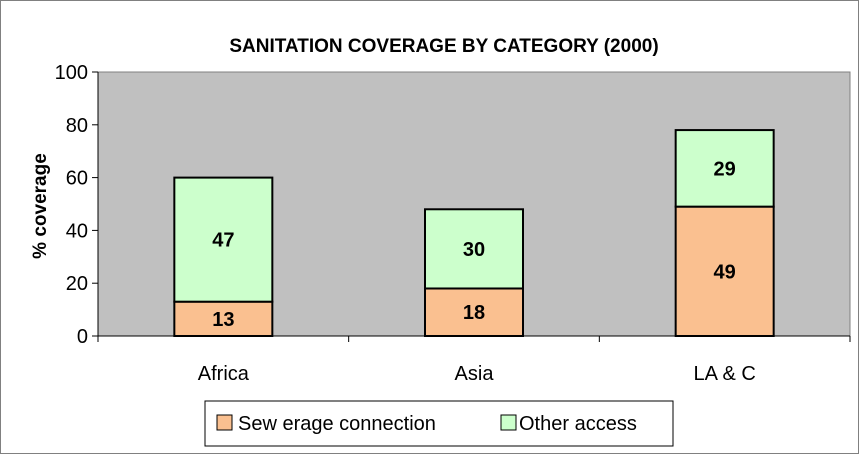 The width and height of the screenshot is (859, 459). I want to click on bar-segment-asia-sewerage, so click(474, 312).